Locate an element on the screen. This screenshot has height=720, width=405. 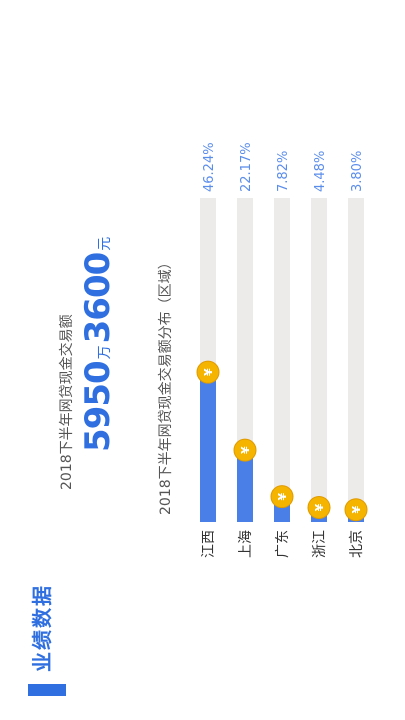
category-label: 广东 is located at coordinates (283, 544).